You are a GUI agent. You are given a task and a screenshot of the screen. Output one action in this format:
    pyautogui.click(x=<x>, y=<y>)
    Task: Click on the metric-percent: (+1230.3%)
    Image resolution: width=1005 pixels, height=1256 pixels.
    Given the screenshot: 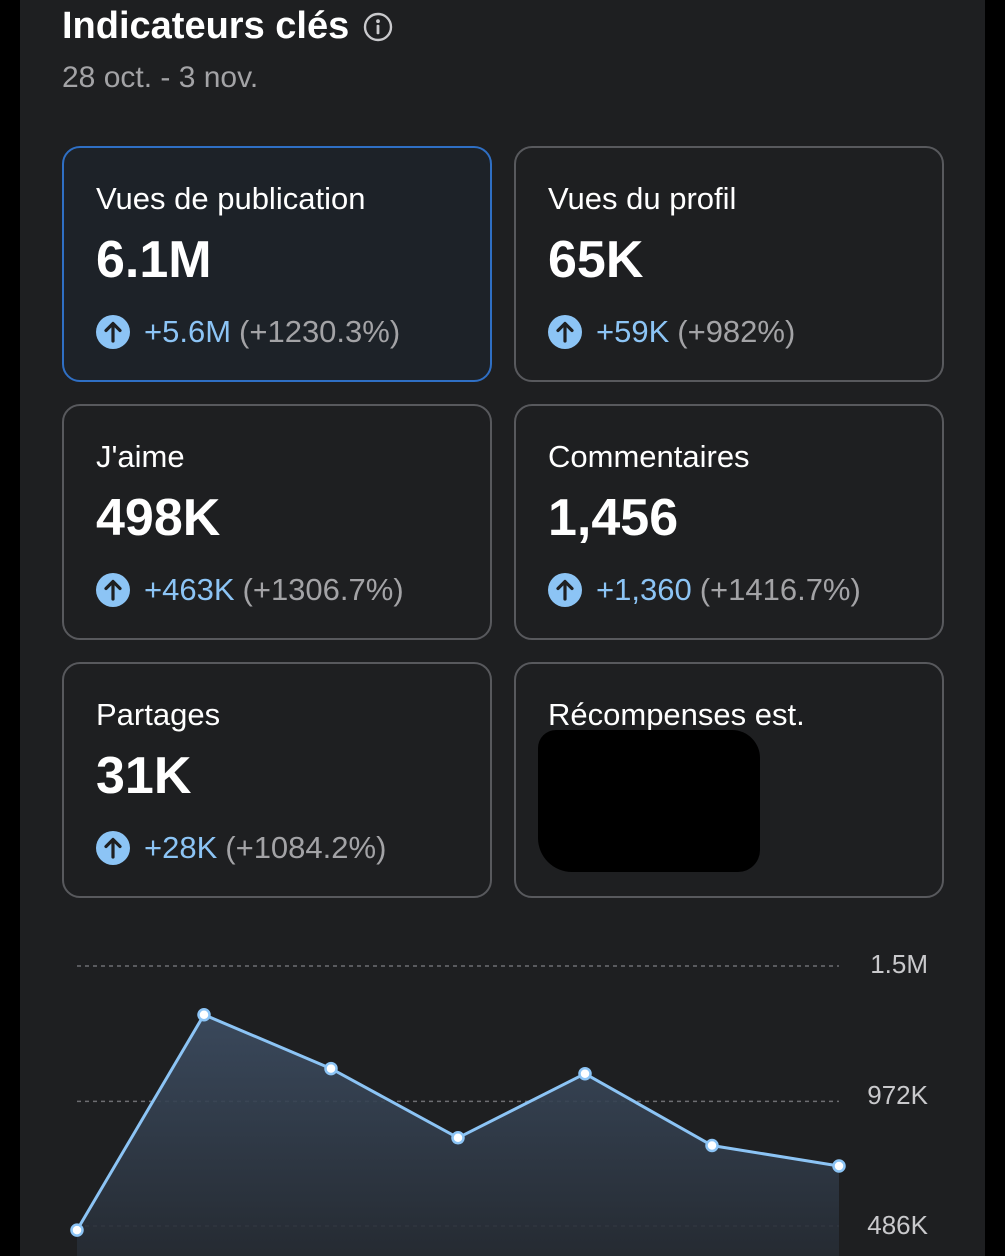 What is the action you would take?
    pyautogui.click(x=320, y=331)
    